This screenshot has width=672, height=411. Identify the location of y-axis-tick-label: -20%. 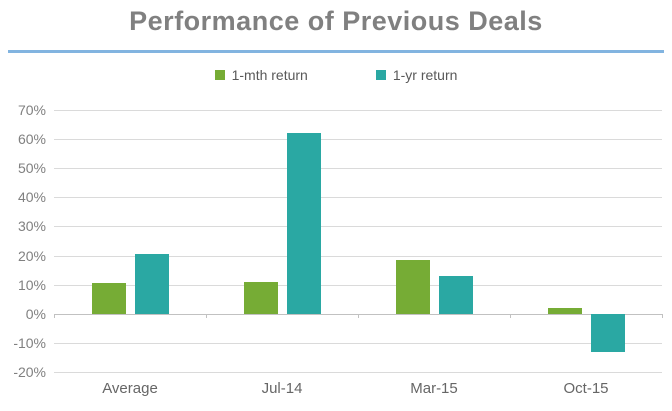
(29, 372).